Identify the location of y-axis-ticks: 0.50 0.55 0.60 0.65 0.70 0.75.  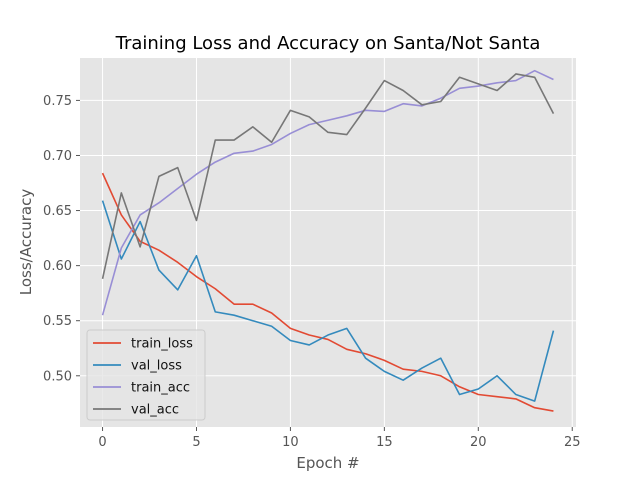
(61, 239).